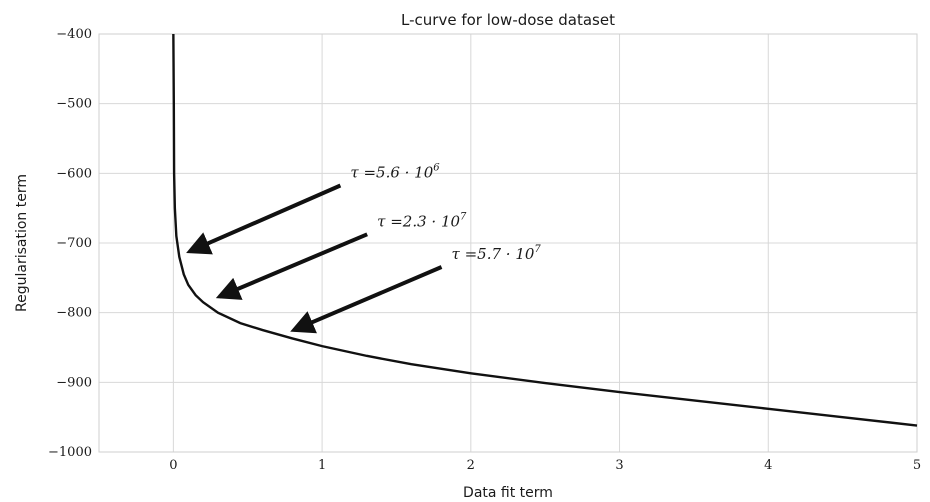  What do you see at coordinates (22, 243) in the screenshot?
I see `y-axis-label: Regularisation term` at bounding box center [22, 243].